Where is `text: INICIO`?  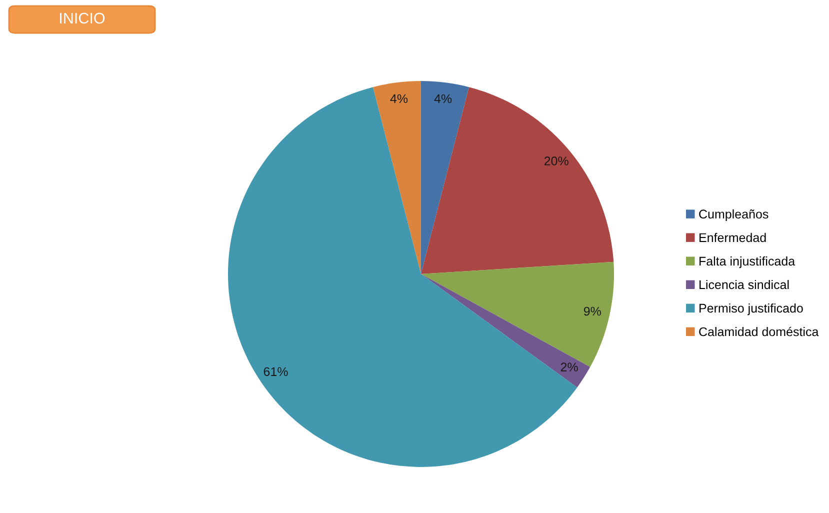 text: INICIO is located at coordinates (82, 18).